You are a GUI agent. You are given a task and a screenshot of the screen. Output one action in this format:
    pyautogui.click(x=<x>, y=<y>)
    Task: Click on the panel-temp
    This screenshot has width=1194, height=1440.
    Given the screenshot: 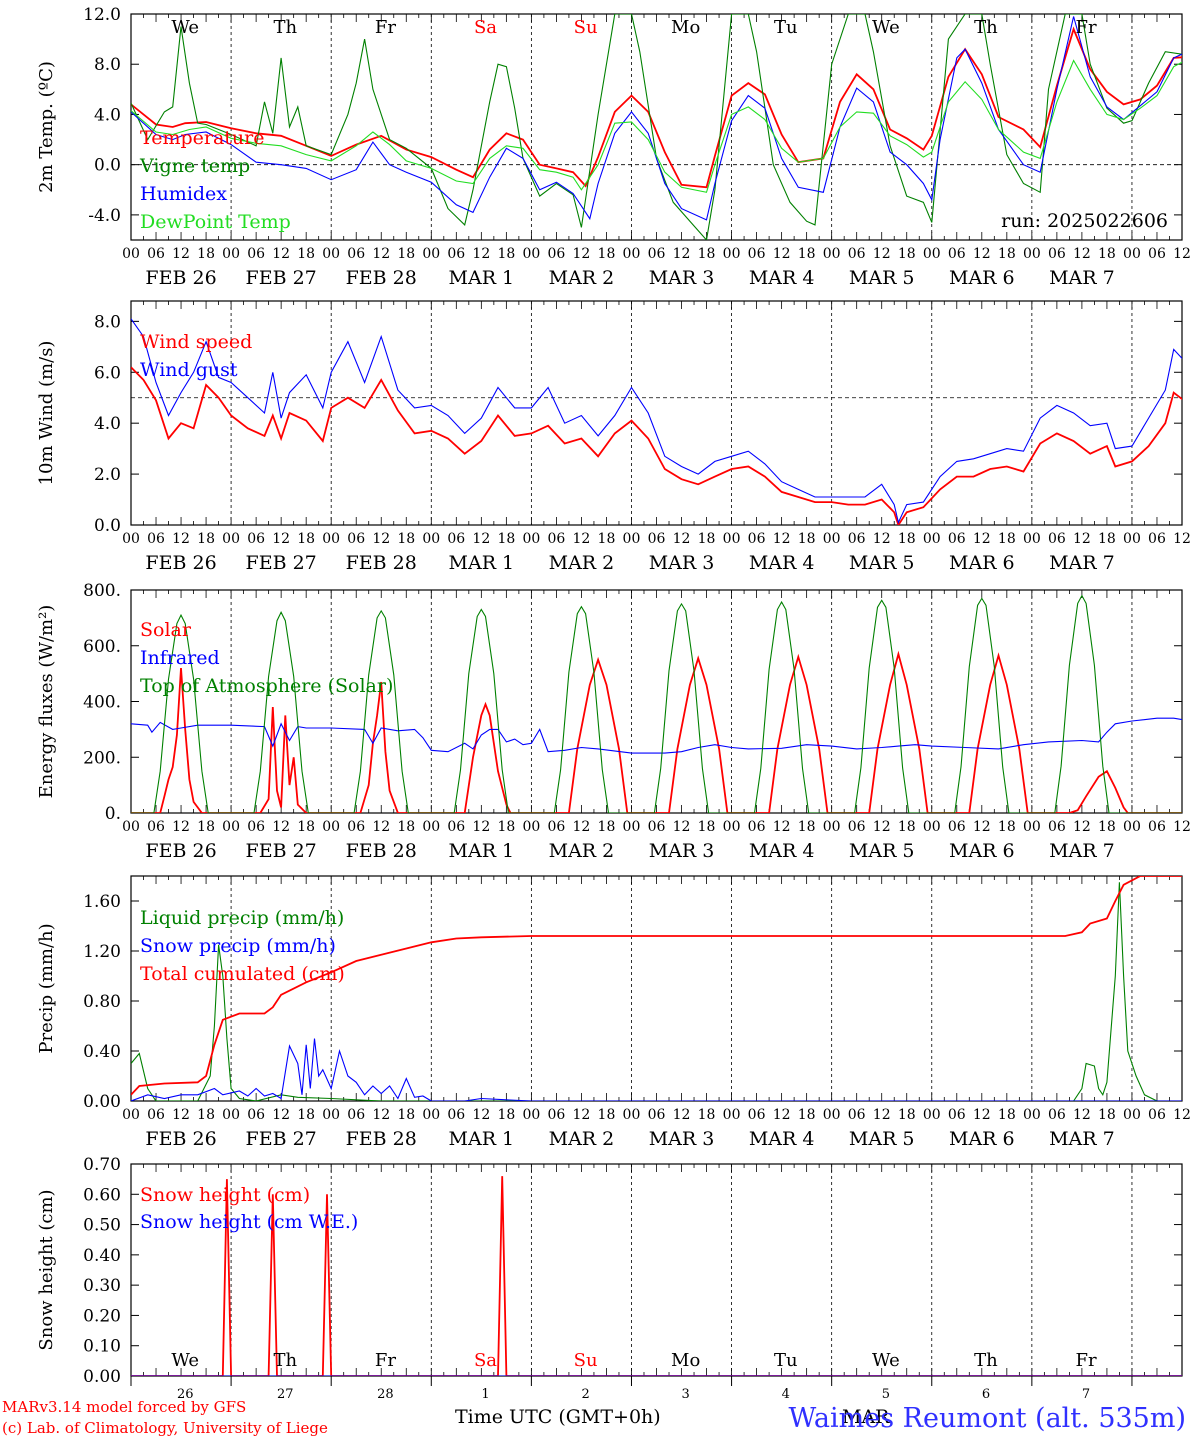 What is the action you would take?
    pyautogui.click(x=656, y=127)
    